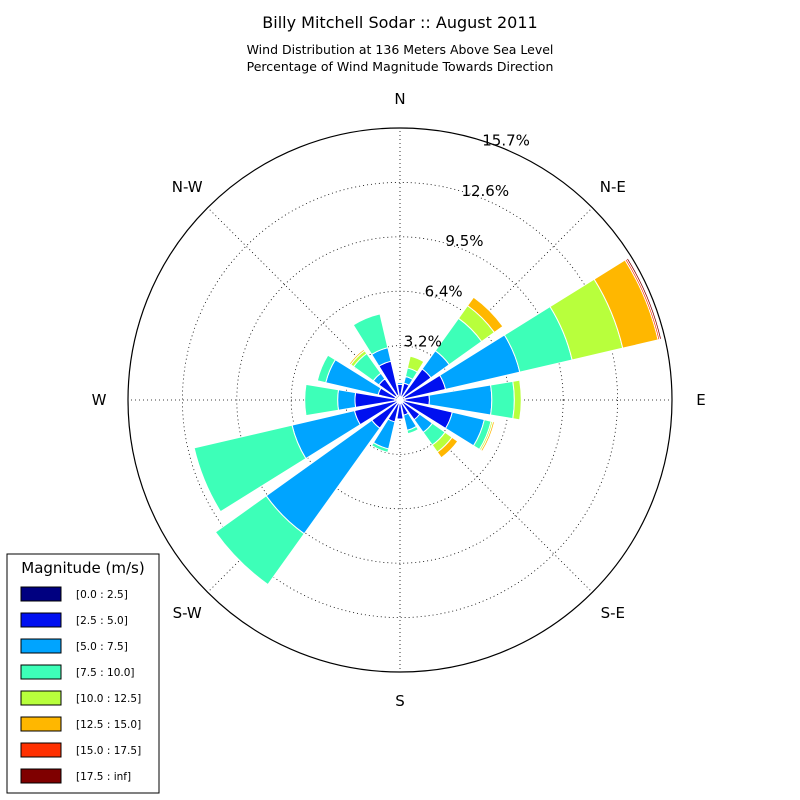 Image resolution: width=800 pixels, height=800 pixels. Describe the element at coordinates (613, 613) in the screenshot. I see `direction-label: S-E` at that location.